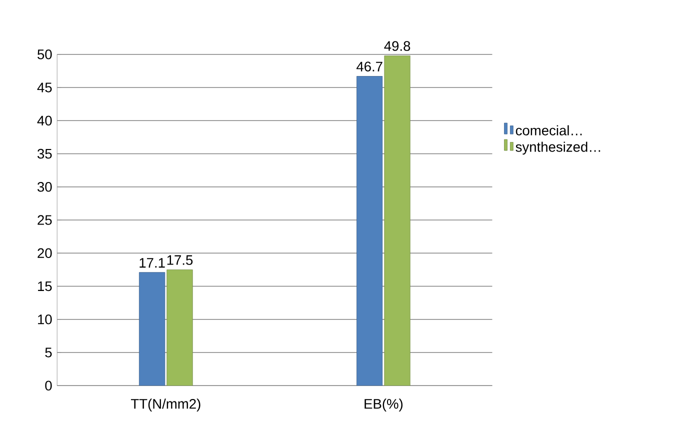 The width and height of the screenshot is (691, 435). Describe the element at coordinates (45, 319) in the screenshot. I see `y-tick-label: 10` at that location.